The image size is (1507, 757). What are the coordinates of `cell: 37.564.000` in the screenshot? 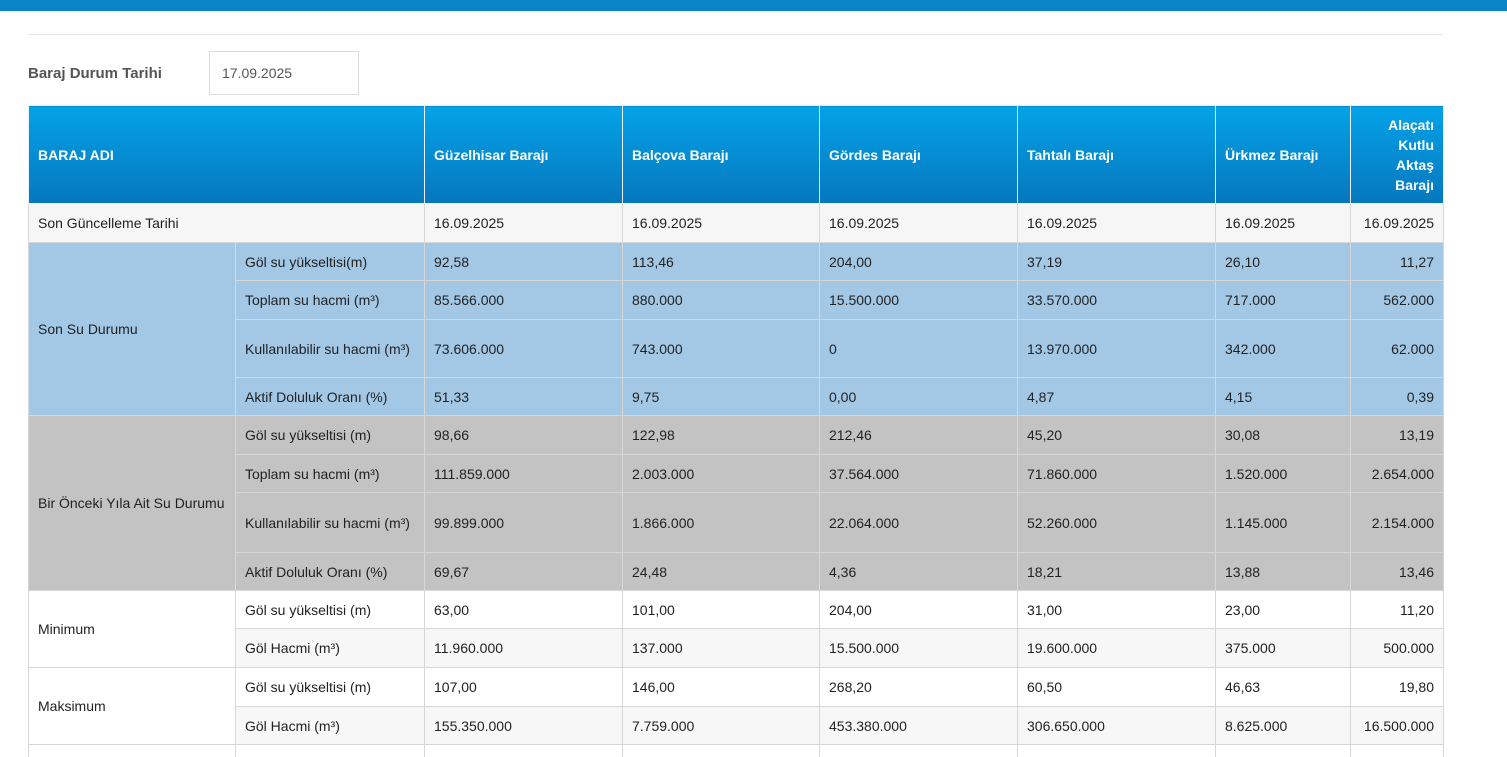 It's located at (918, 473).